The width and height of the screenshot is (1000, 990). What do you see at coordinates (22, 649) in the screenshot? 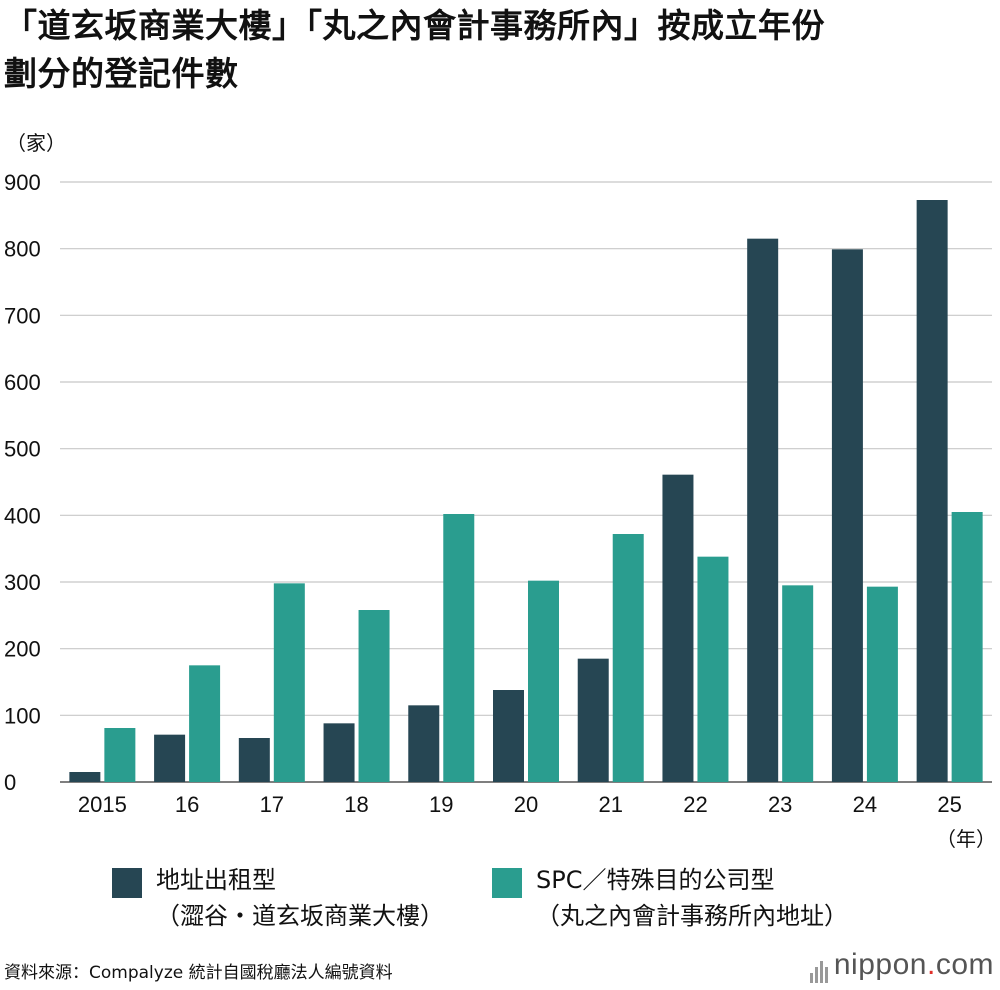
I see `y-tick-label-200: 200` at bounding box center [22, 649].